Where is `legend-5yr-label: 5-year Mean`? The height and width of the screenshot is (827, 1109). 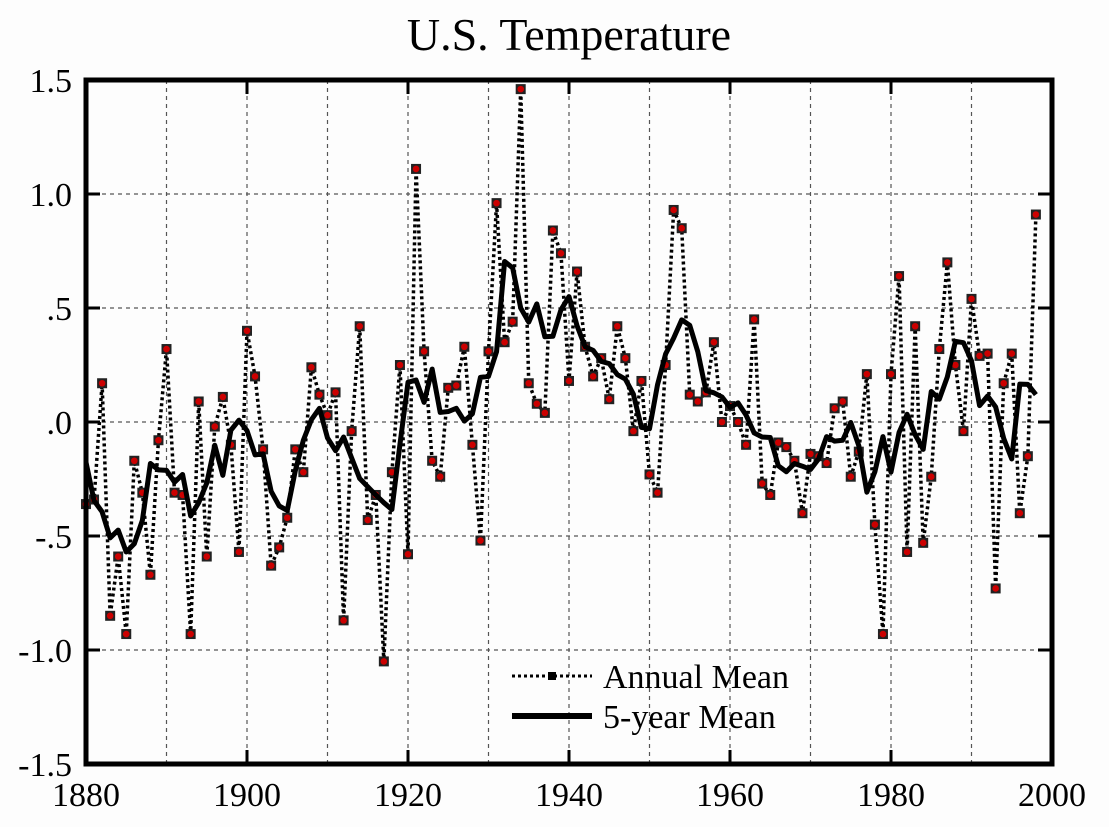 legend-5yr-label: 5-year Mean is located at coordinates (689, 717).